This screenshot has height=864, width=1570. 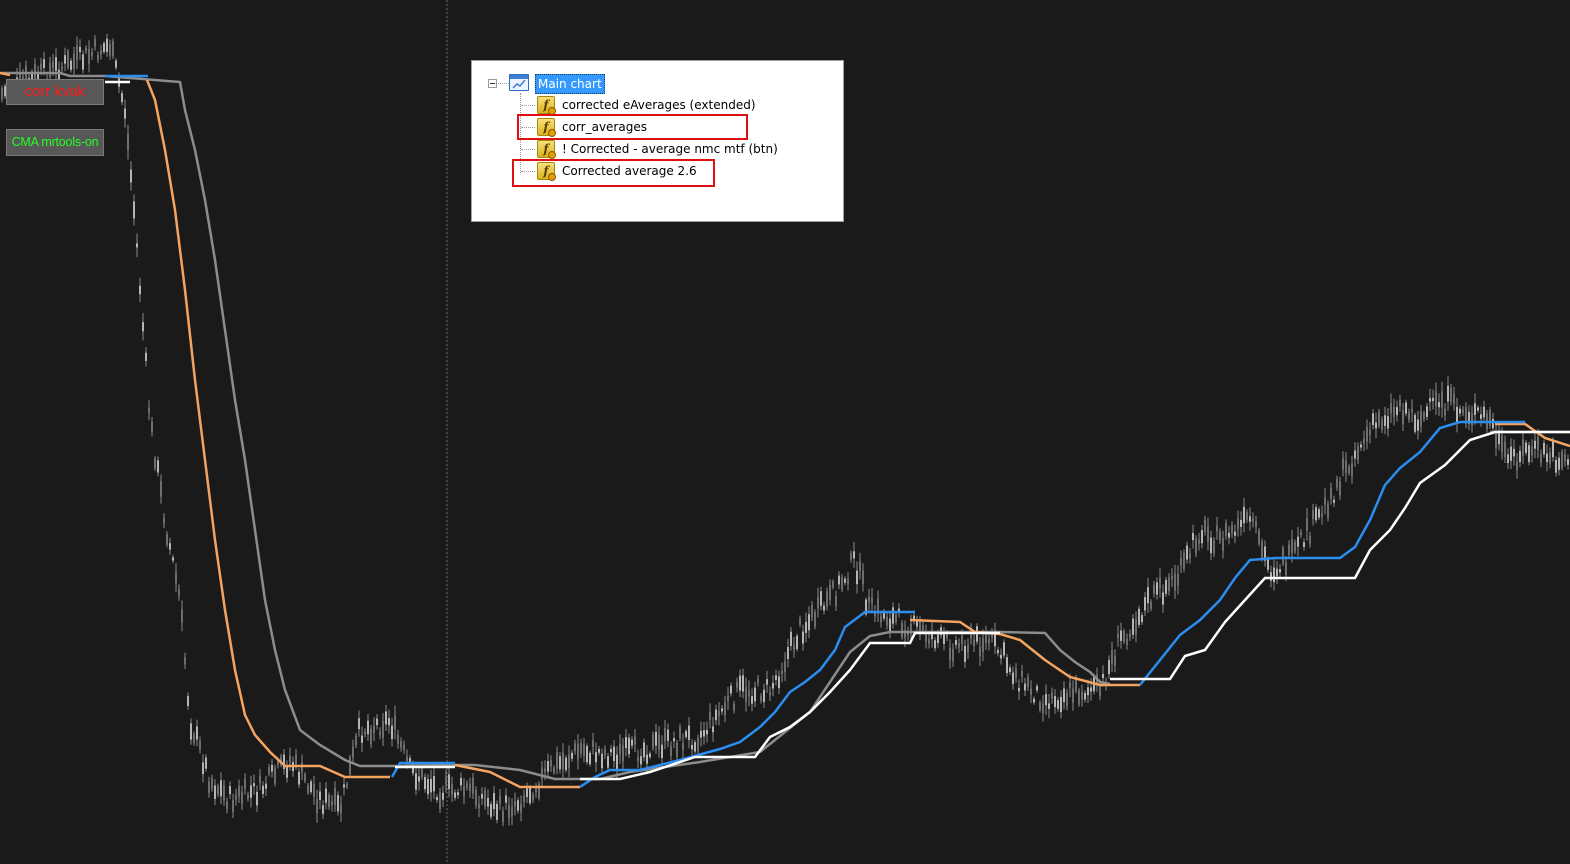 What do you see at coordinates (570, 84) in the screenshot?
I see `tree-root-main-chart: Main chart` at bounding box center [570, 84].